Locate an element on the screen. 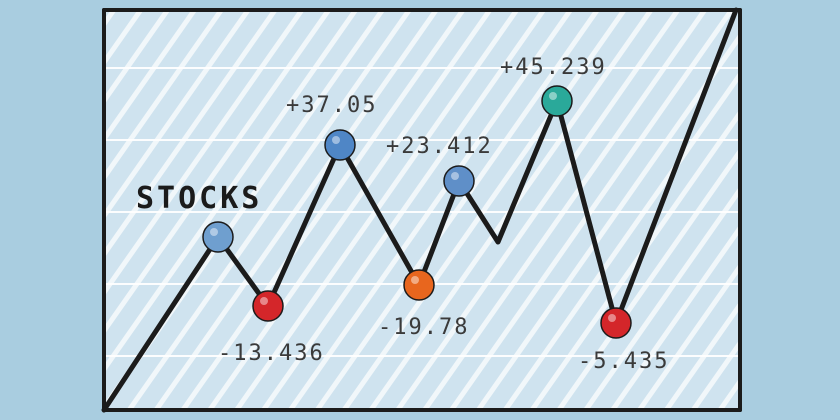 This screenshot has height=420, width=840. data-label: +37.05 is located at coordinates (331, 105).